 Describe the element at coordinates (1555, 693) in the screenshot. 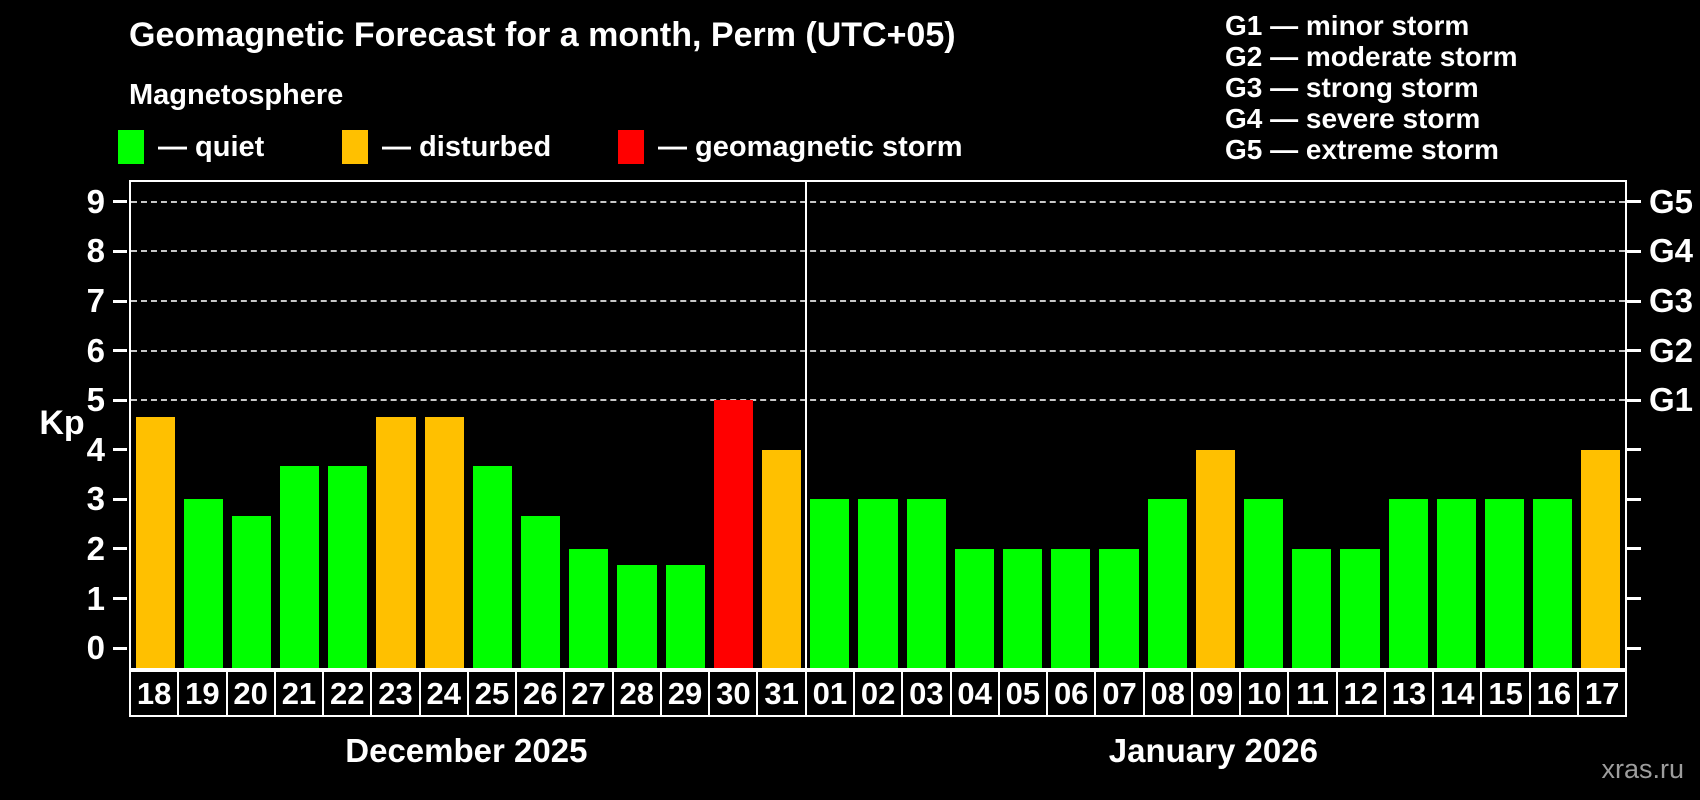

I see `day-label-jan-16: 16` at that location.